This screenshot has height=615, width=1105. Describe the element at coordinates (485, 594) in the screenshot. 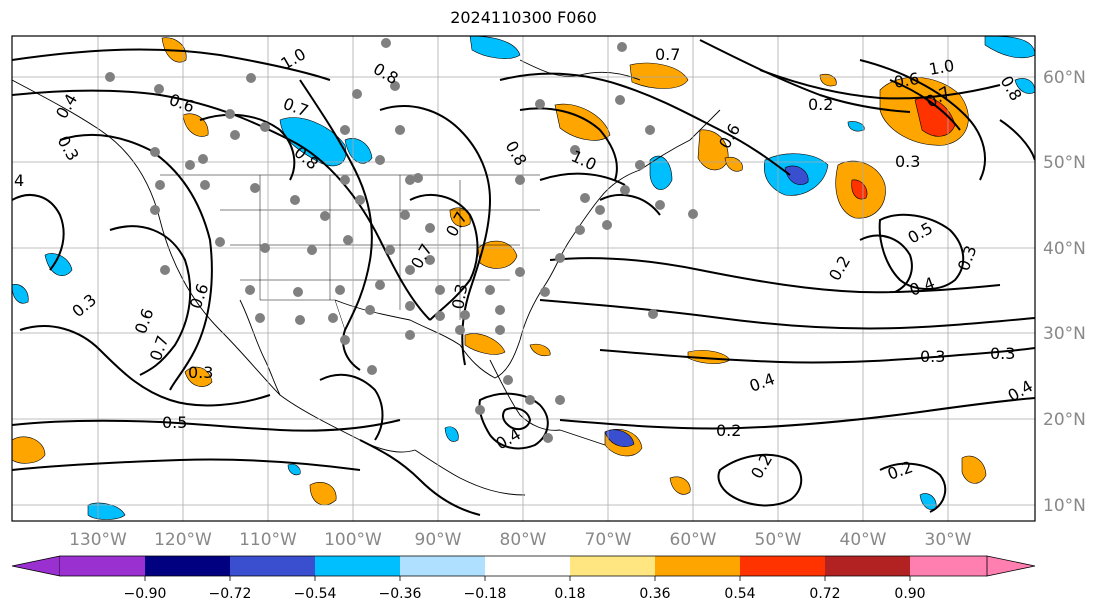

I see `colorbar-tick-label: −0.18` at that location.